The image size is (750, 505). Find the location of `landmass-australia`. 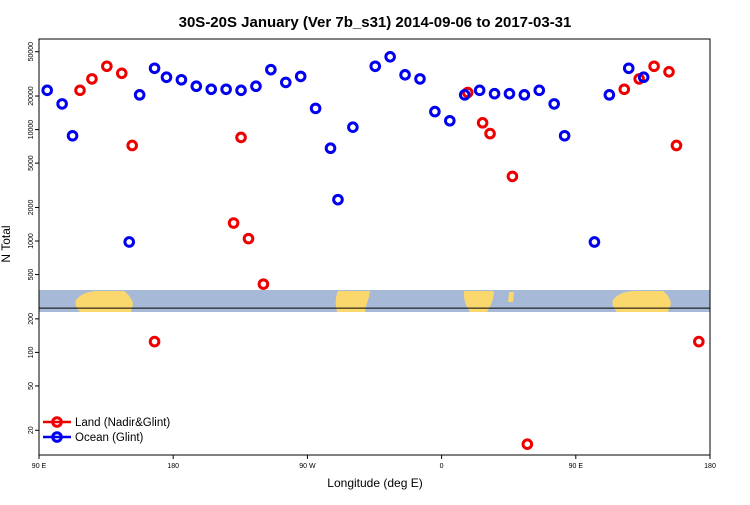

landmass-australia is located at coordinates (104, 301).